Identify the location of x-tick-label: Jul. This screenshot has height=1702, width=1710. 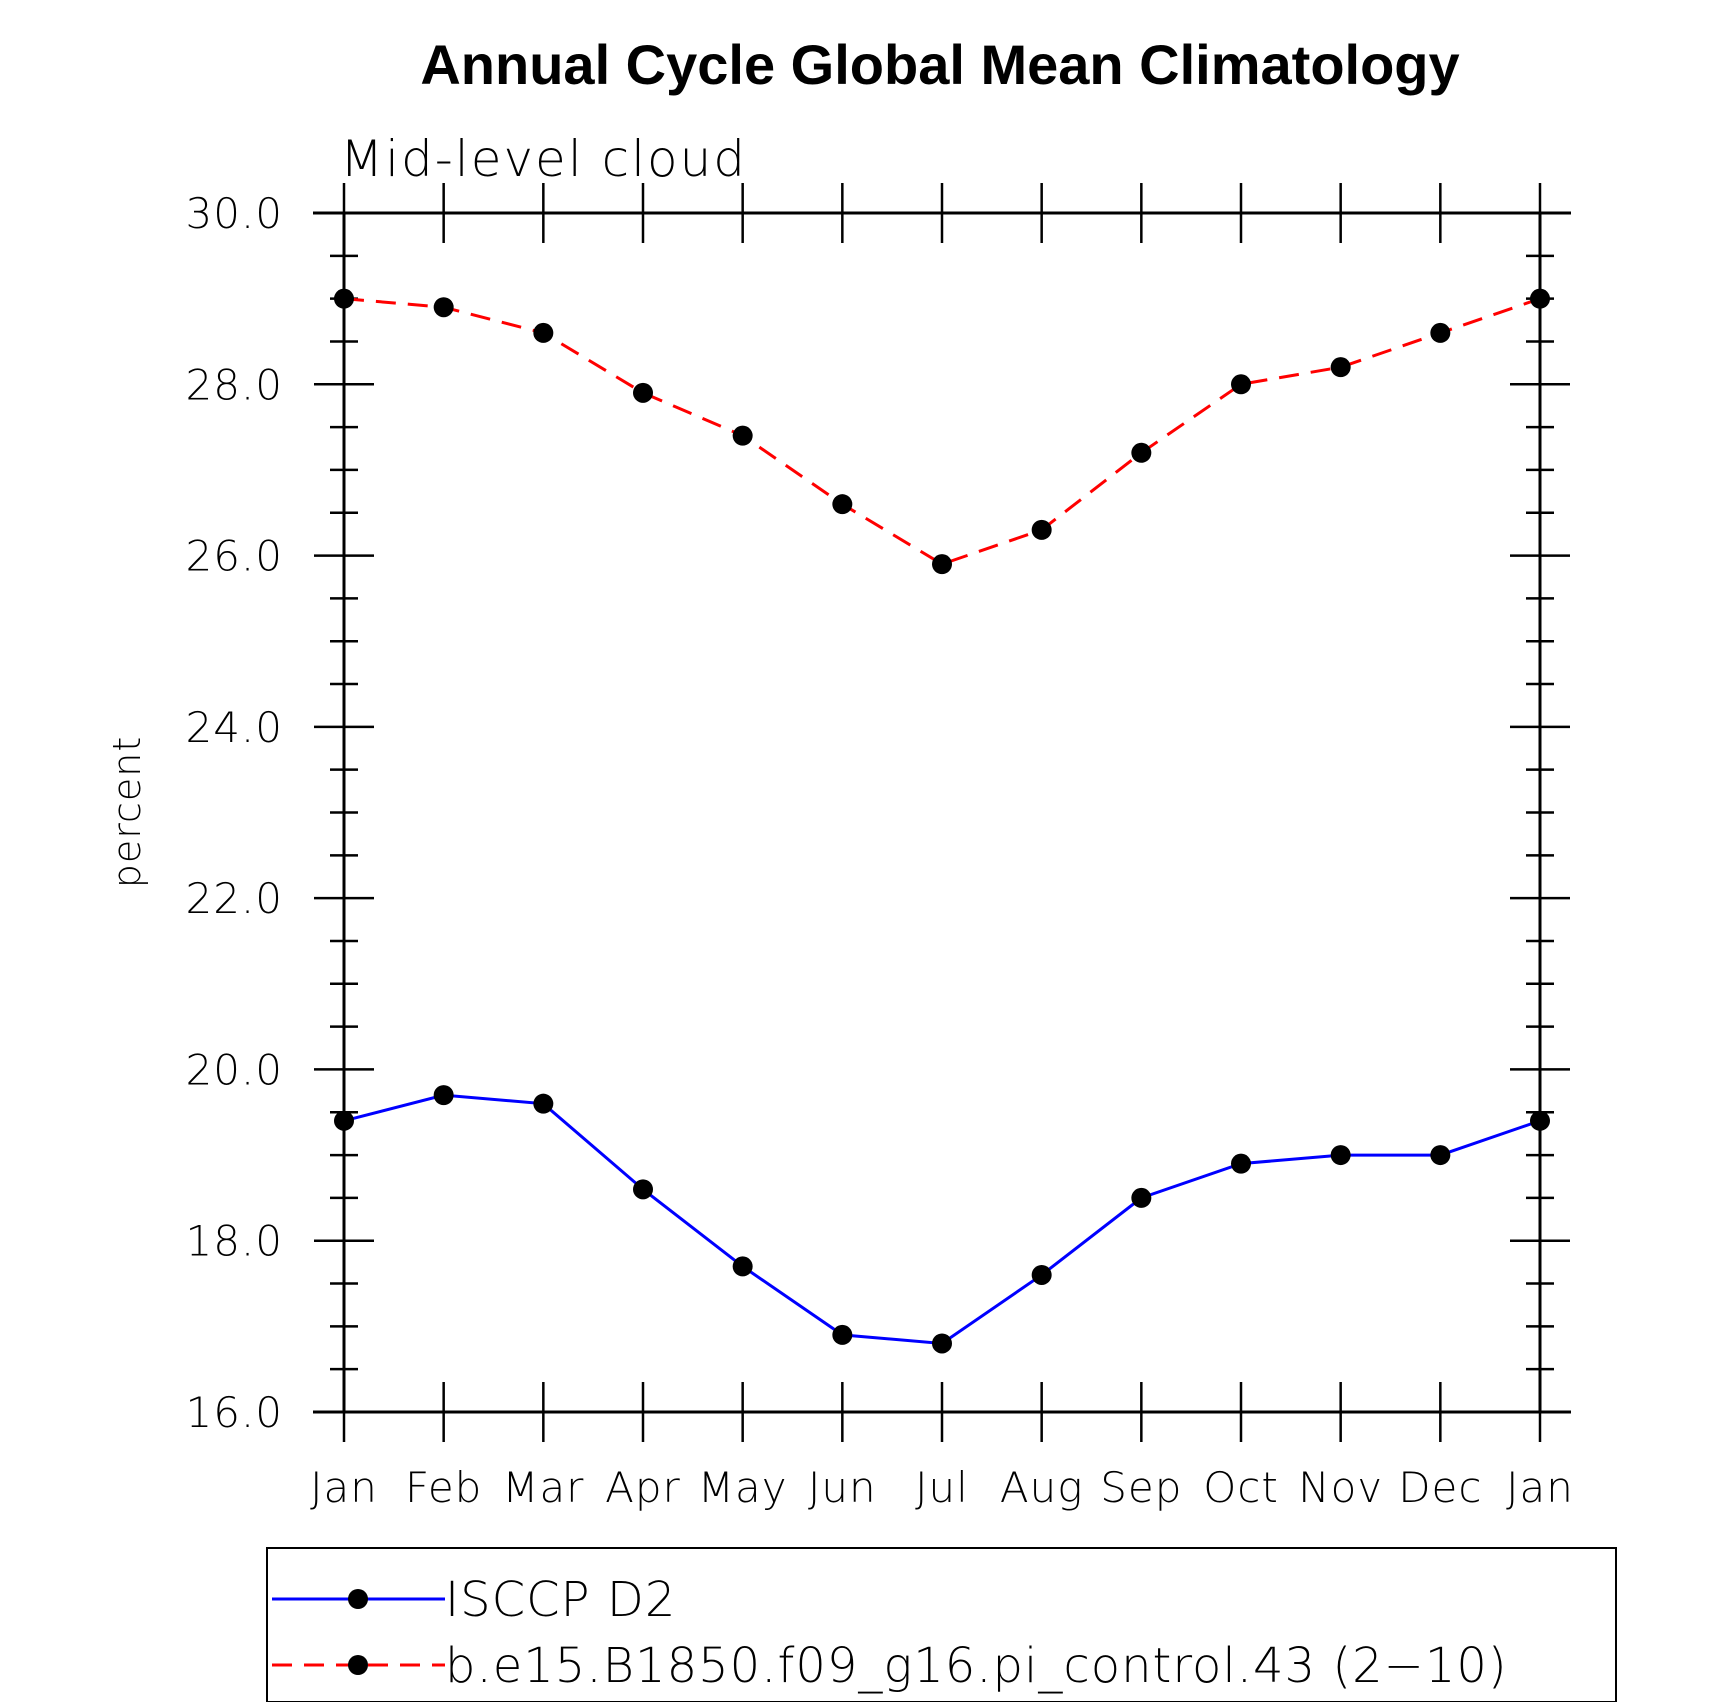
(942, 1487).